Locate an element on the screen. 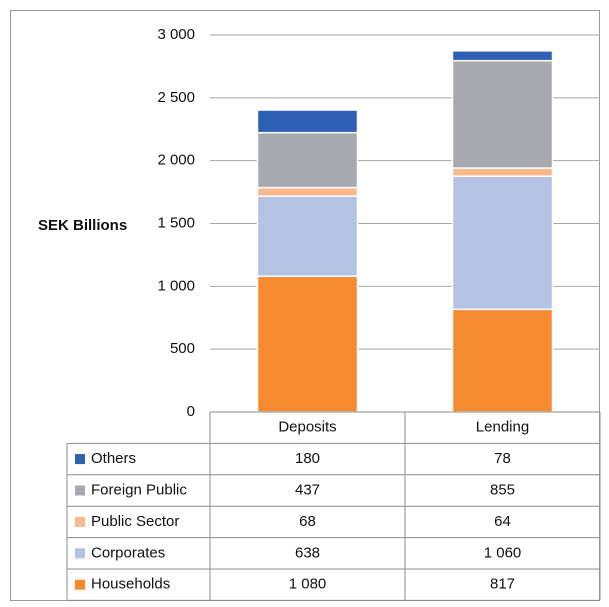 The height and width of the screenshot is (607, 609). x-tick-label: Deposits is located at coordinates (307, 427).